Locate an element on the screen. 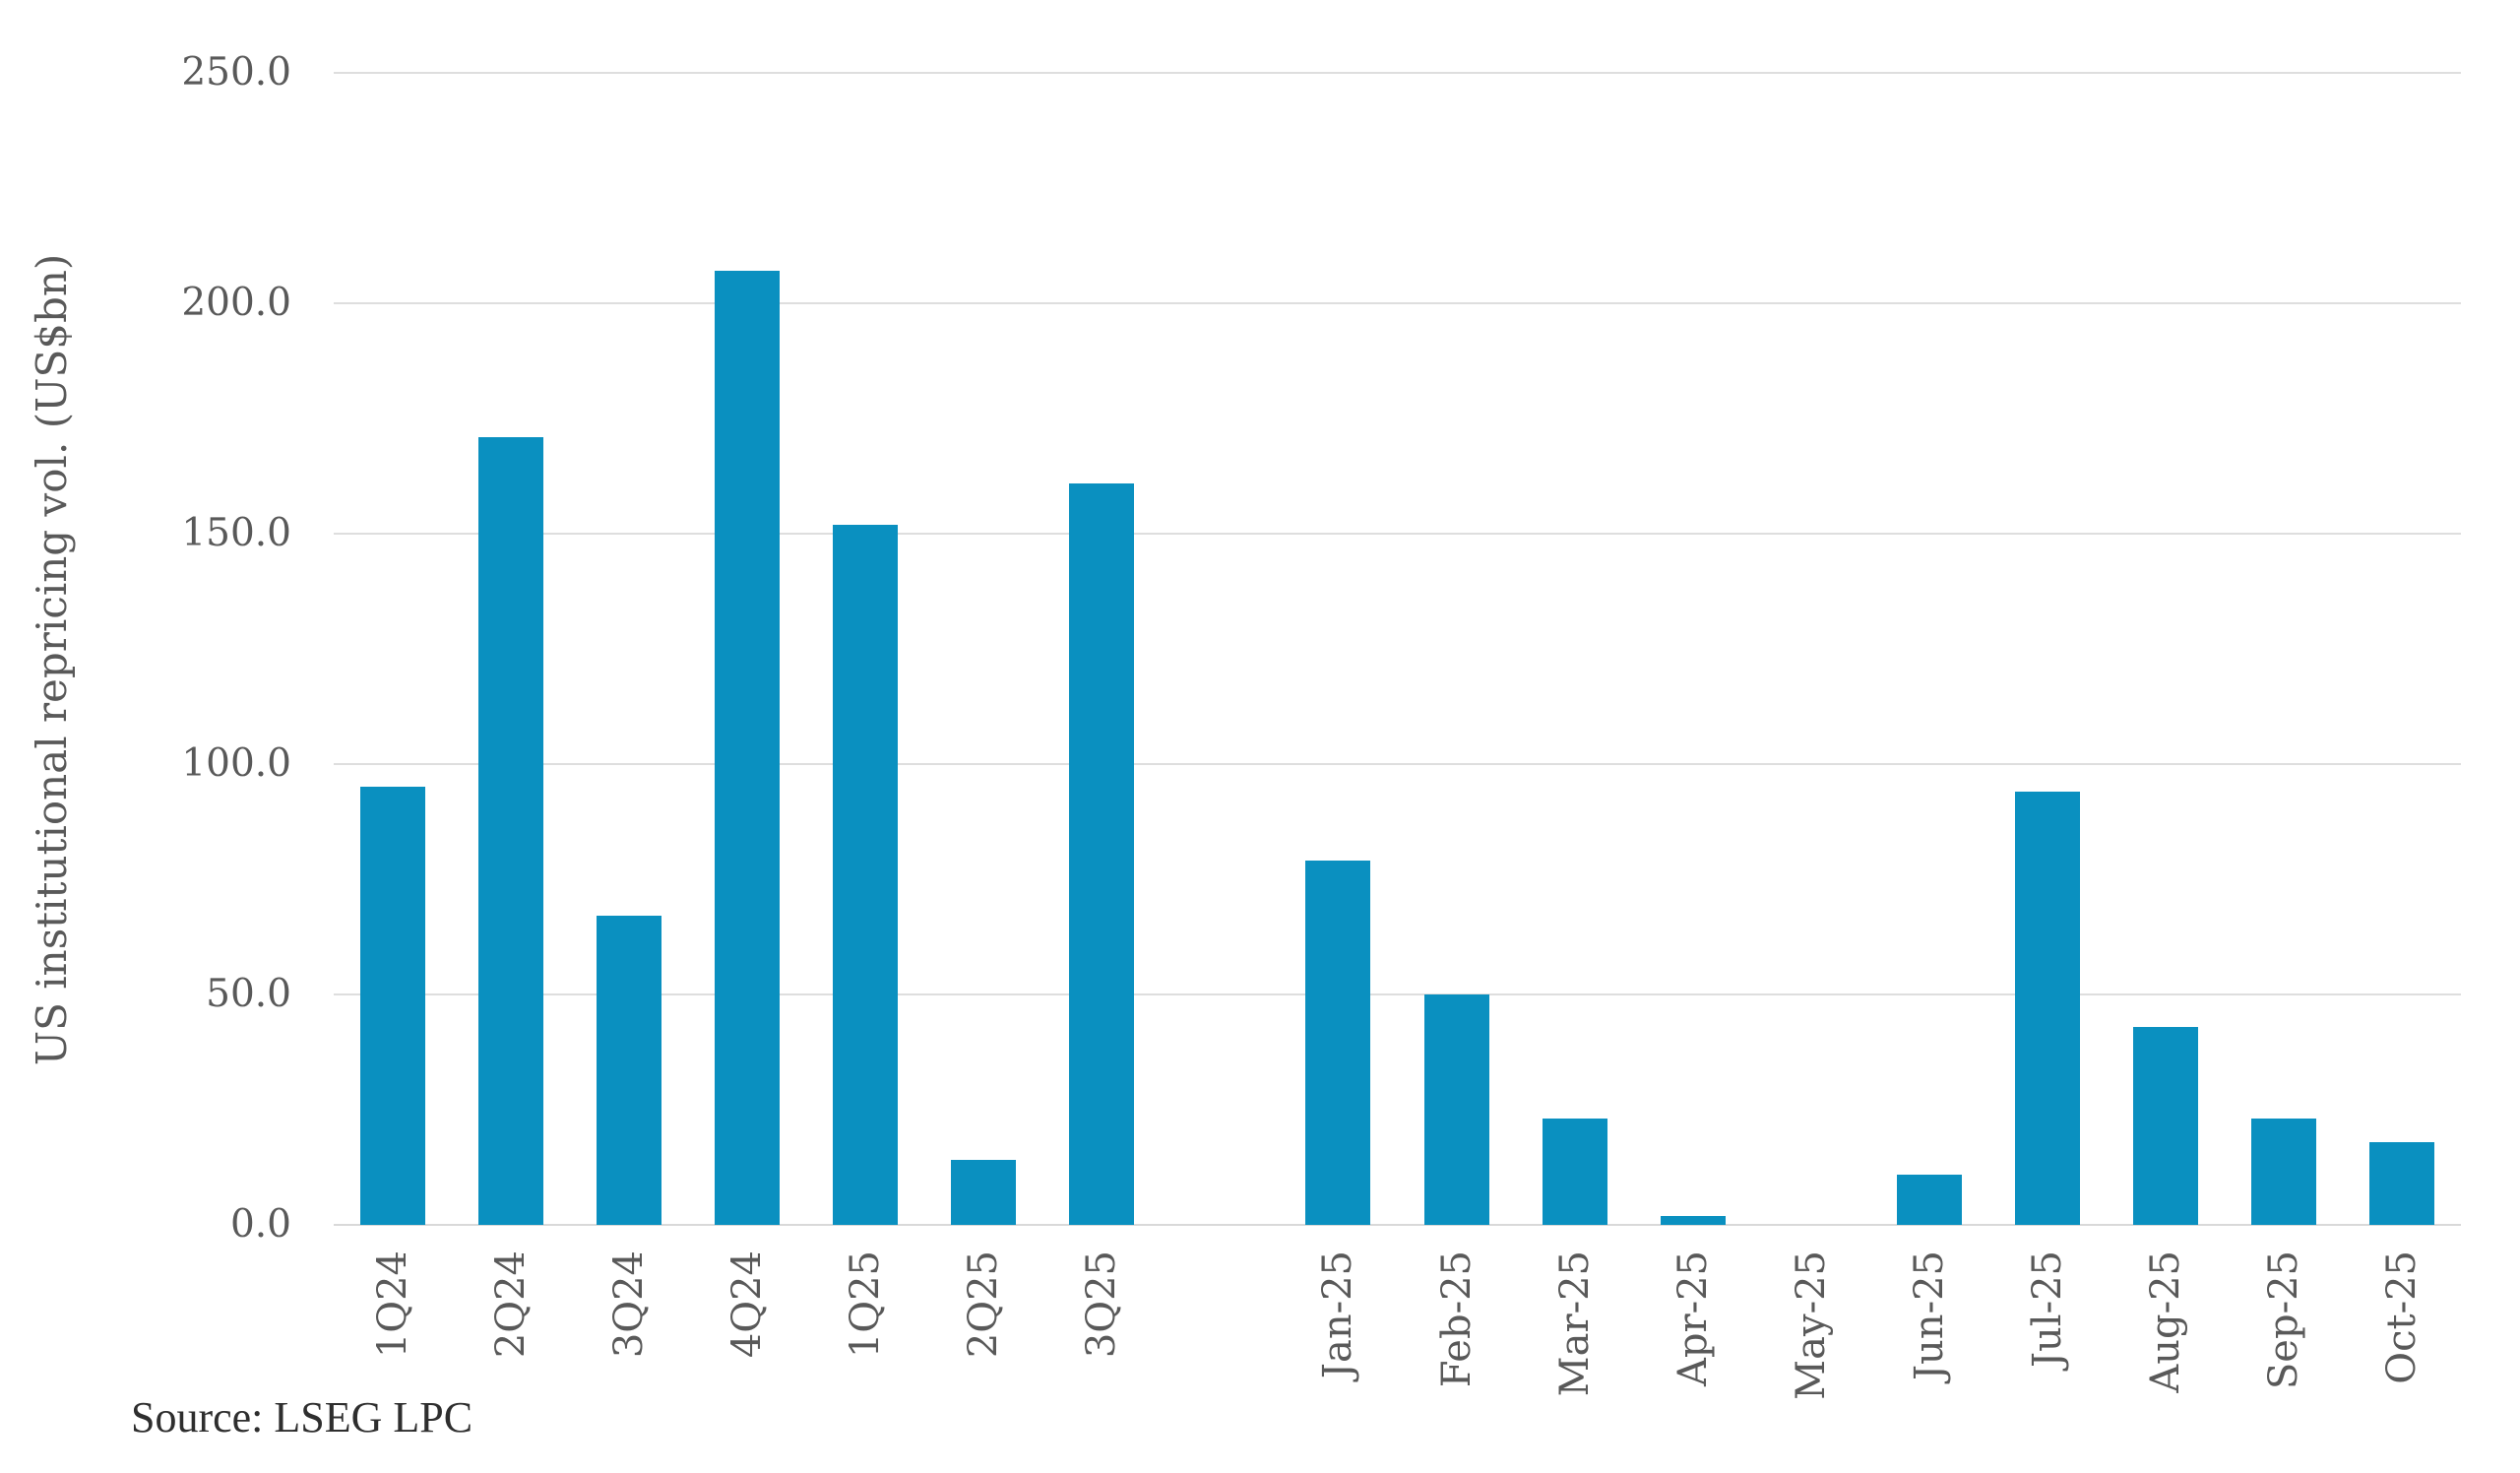 The width and height of the screenshot is (2520, 1473). bar-1Q25 is located at coordinates (866, 874).